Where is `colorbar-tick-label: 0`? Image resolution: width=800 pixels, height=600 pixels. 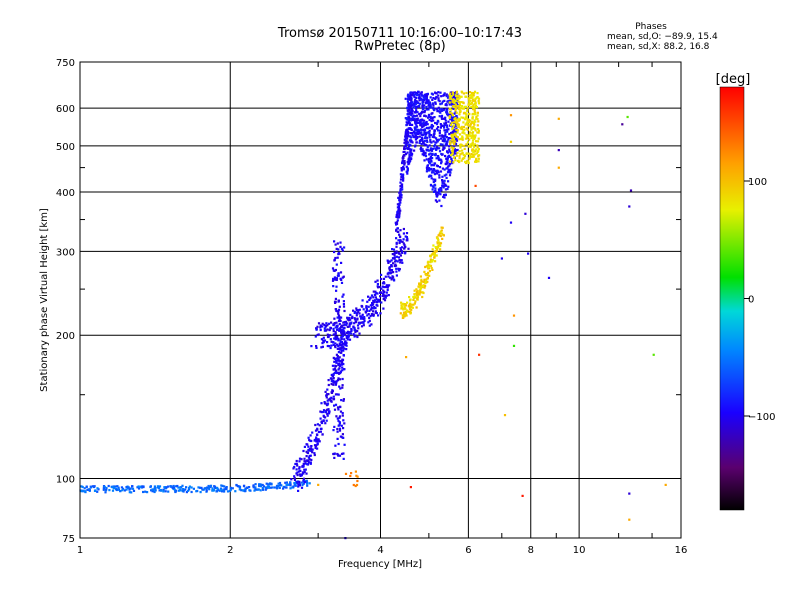
colorbar-tick-label: 0 is located at coordinates (751, 300).